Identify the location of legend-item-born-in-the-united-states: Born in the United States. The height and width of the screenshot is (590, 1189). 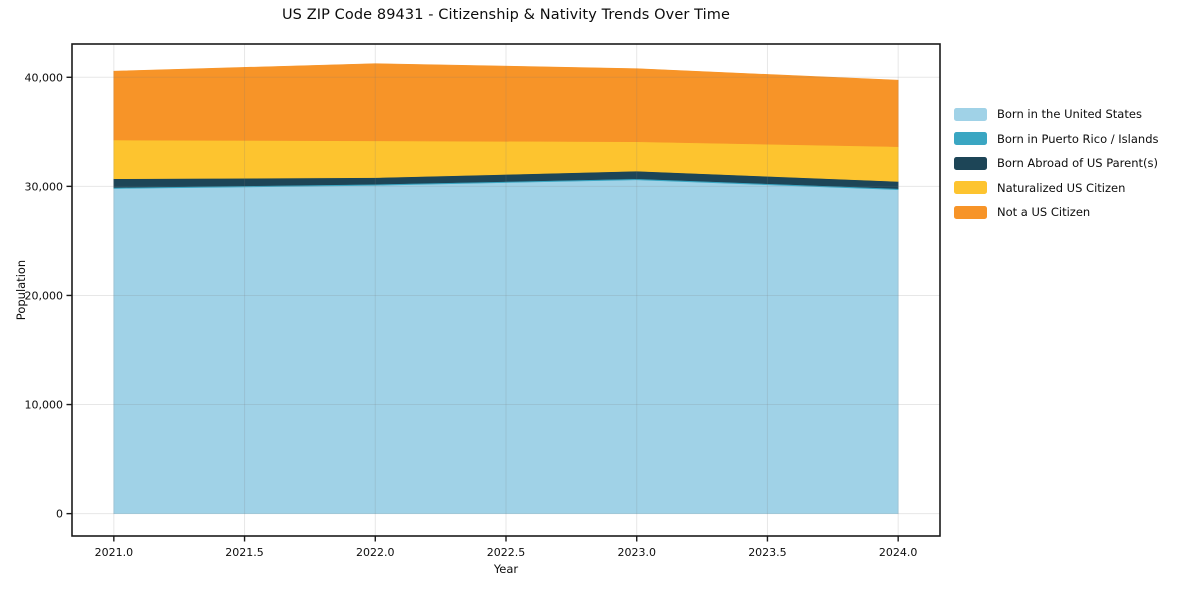
(1056, 114).